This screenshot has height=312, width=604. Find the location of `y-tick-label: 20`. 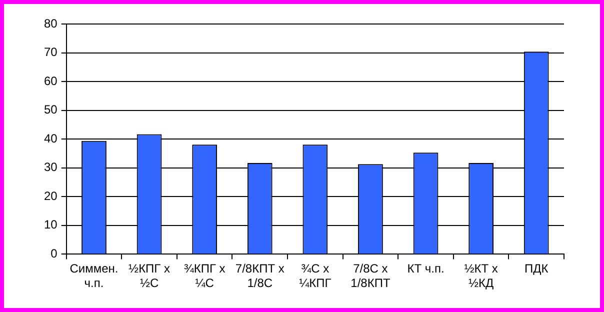

y-tick-label: 20 is located at coordinates (51, 195).